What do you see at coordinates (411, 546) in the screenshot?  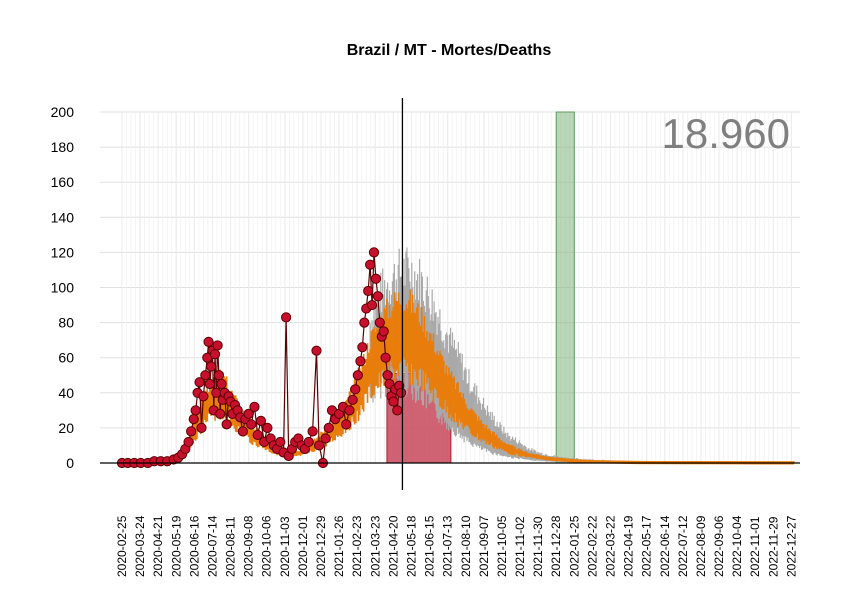 I see `x-tick-label: 2021-05-18` at bounding box center [411, 546].